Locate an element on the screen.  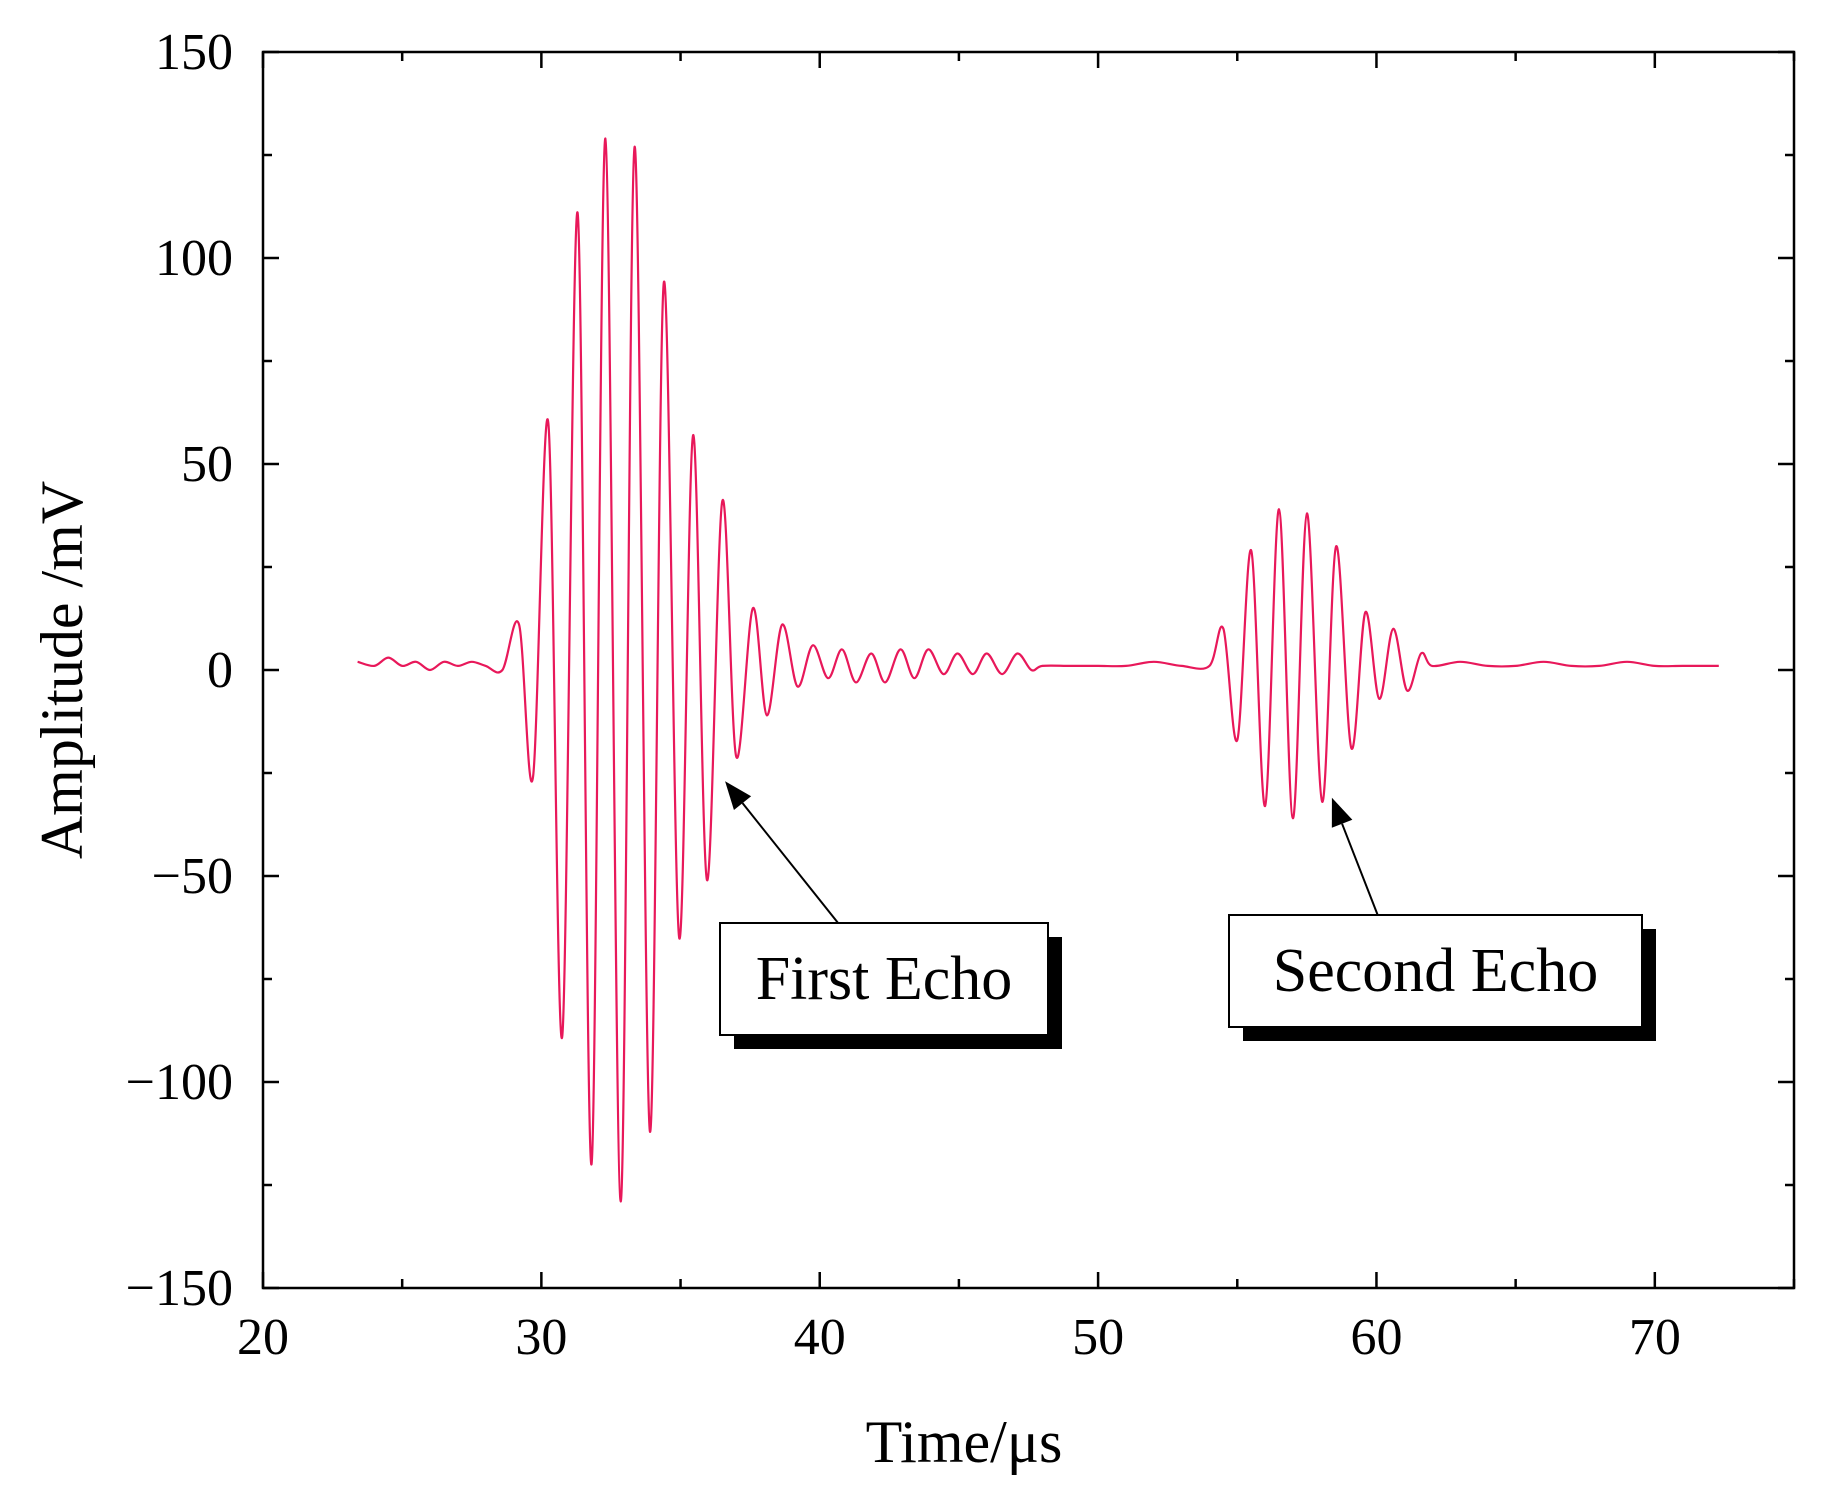
y-tick-label: 50 is located at coordinates (207, 464).